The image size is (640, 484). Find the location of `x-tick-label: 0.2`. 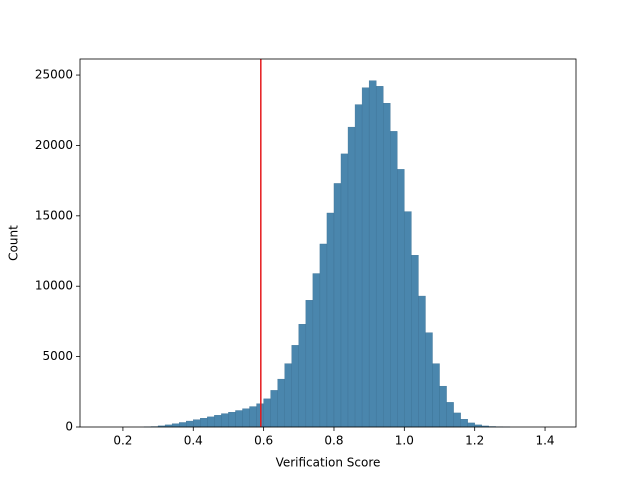

x-tick-label: 0.2 is located at coordinates (122, 441).